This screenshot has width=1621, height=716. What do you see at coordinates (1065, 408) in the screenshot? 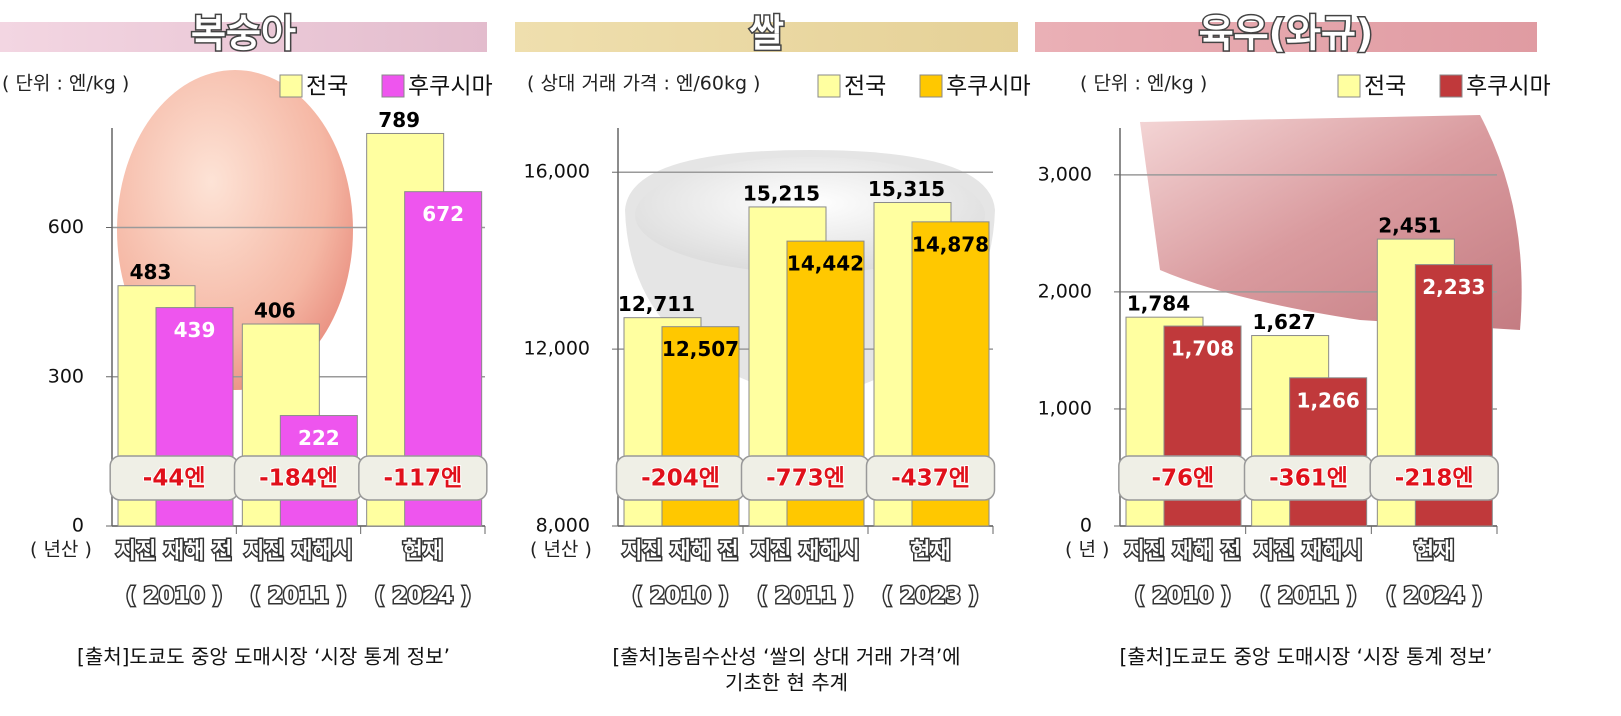
I see `y-tick-label: 1,000` at bounding box center [1065, 408].